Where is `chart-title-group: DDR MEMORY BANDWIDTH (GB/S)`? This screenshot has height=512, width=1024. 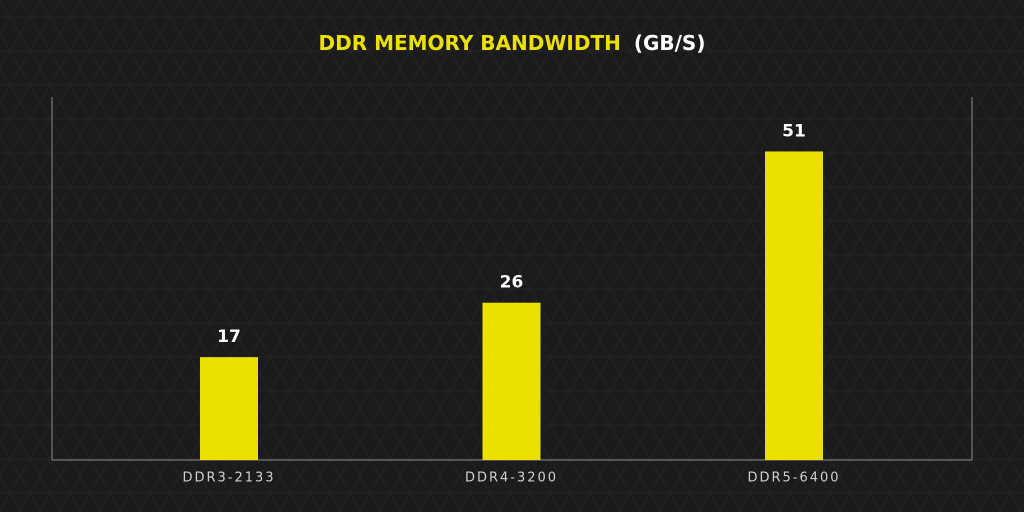
chart-title-group: DDR MEMORY BANDWIDTH (GB/S) is located at coordinates (512, 43).